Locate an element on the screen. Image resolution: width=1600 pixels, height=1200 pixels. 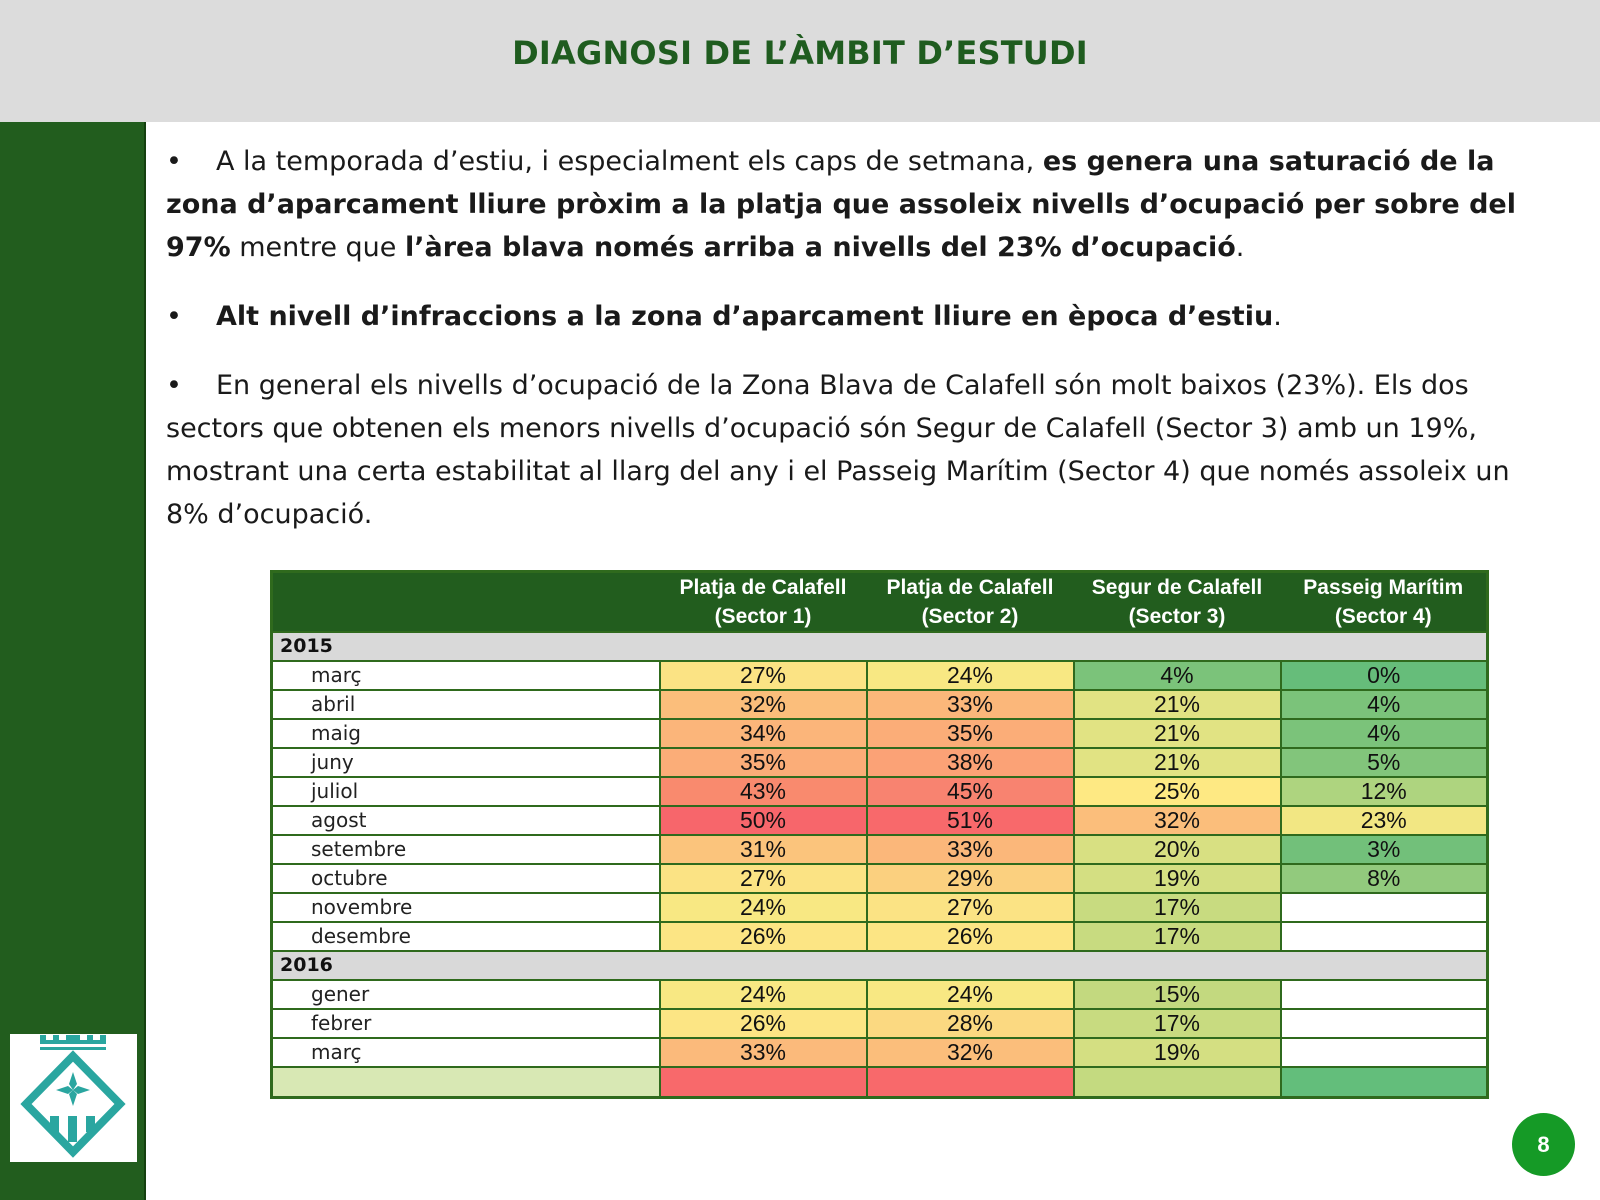
table-row: maig 34% 35% 21% 4% is located at coordinates (879, 733).